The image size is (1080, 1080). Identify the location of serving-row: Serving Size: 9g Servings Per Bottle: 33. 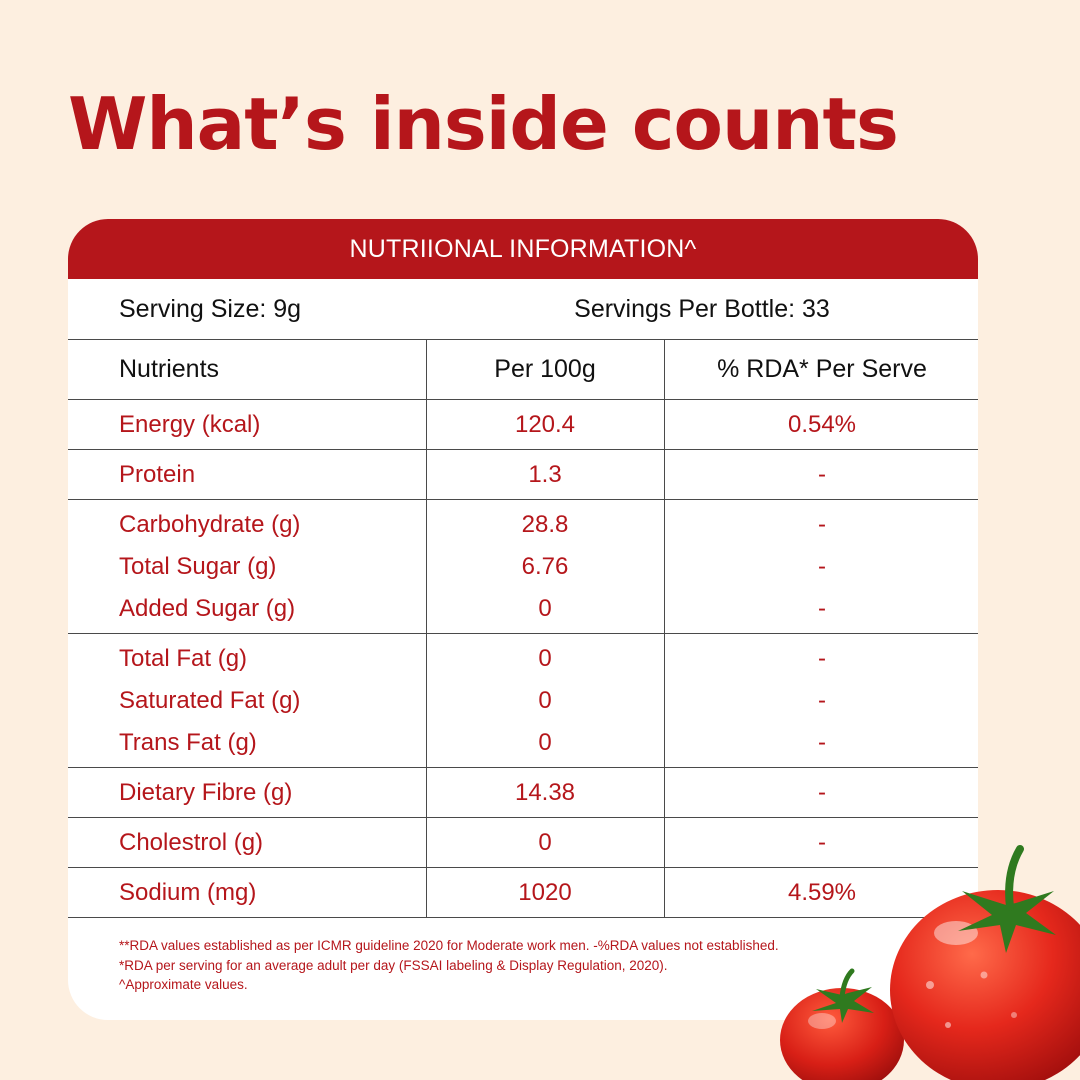
(523, 309).